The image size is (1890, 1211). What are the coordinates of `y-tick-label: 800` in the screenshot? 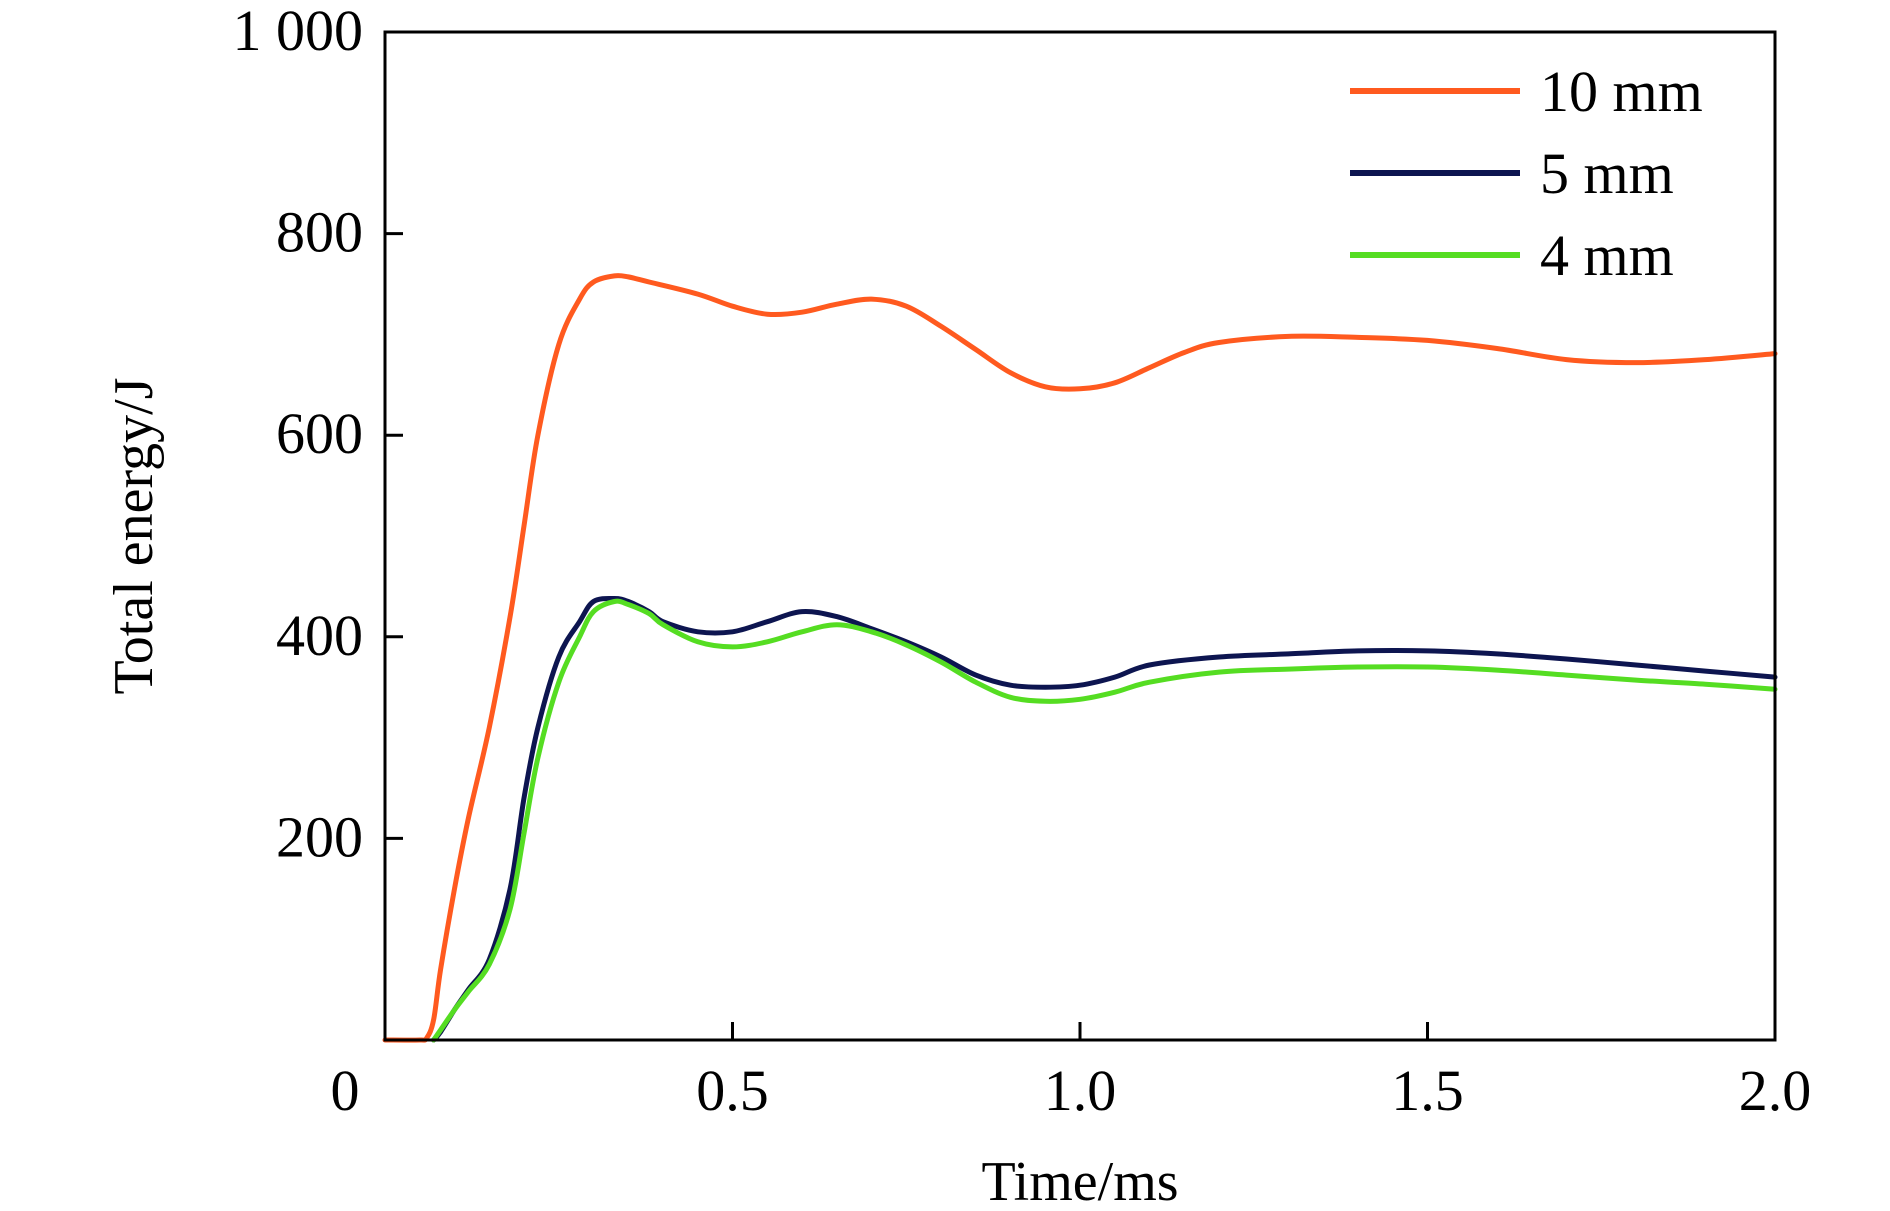 It's located at (319, 232).